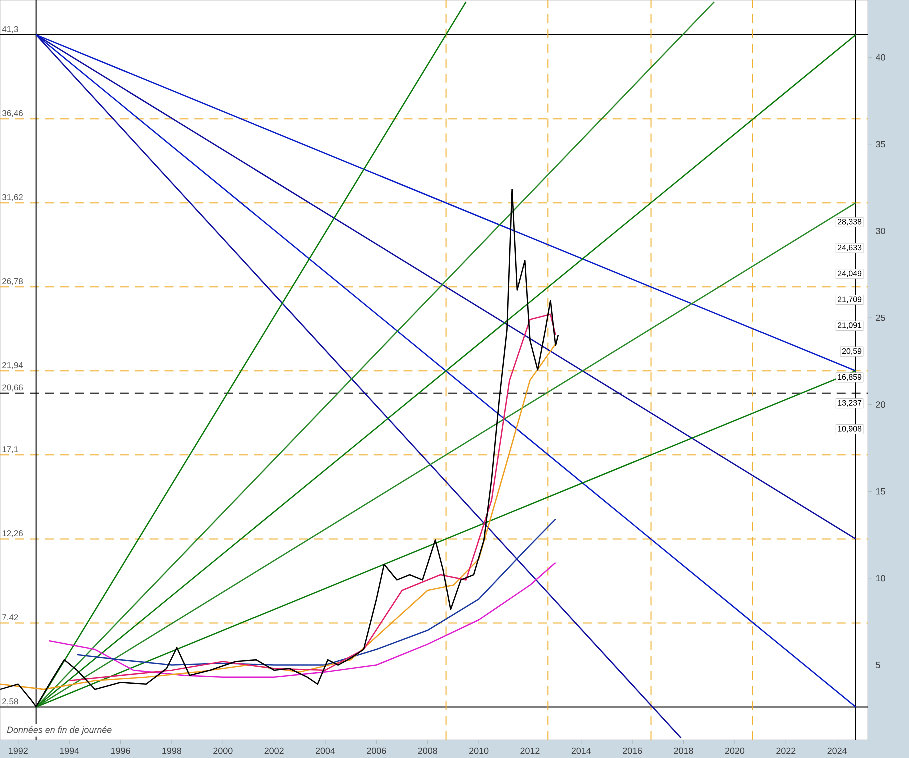  Describe the element at coordinates (13, 388) in the screenshot. I see `ref-line-label: 20,66` at that location.